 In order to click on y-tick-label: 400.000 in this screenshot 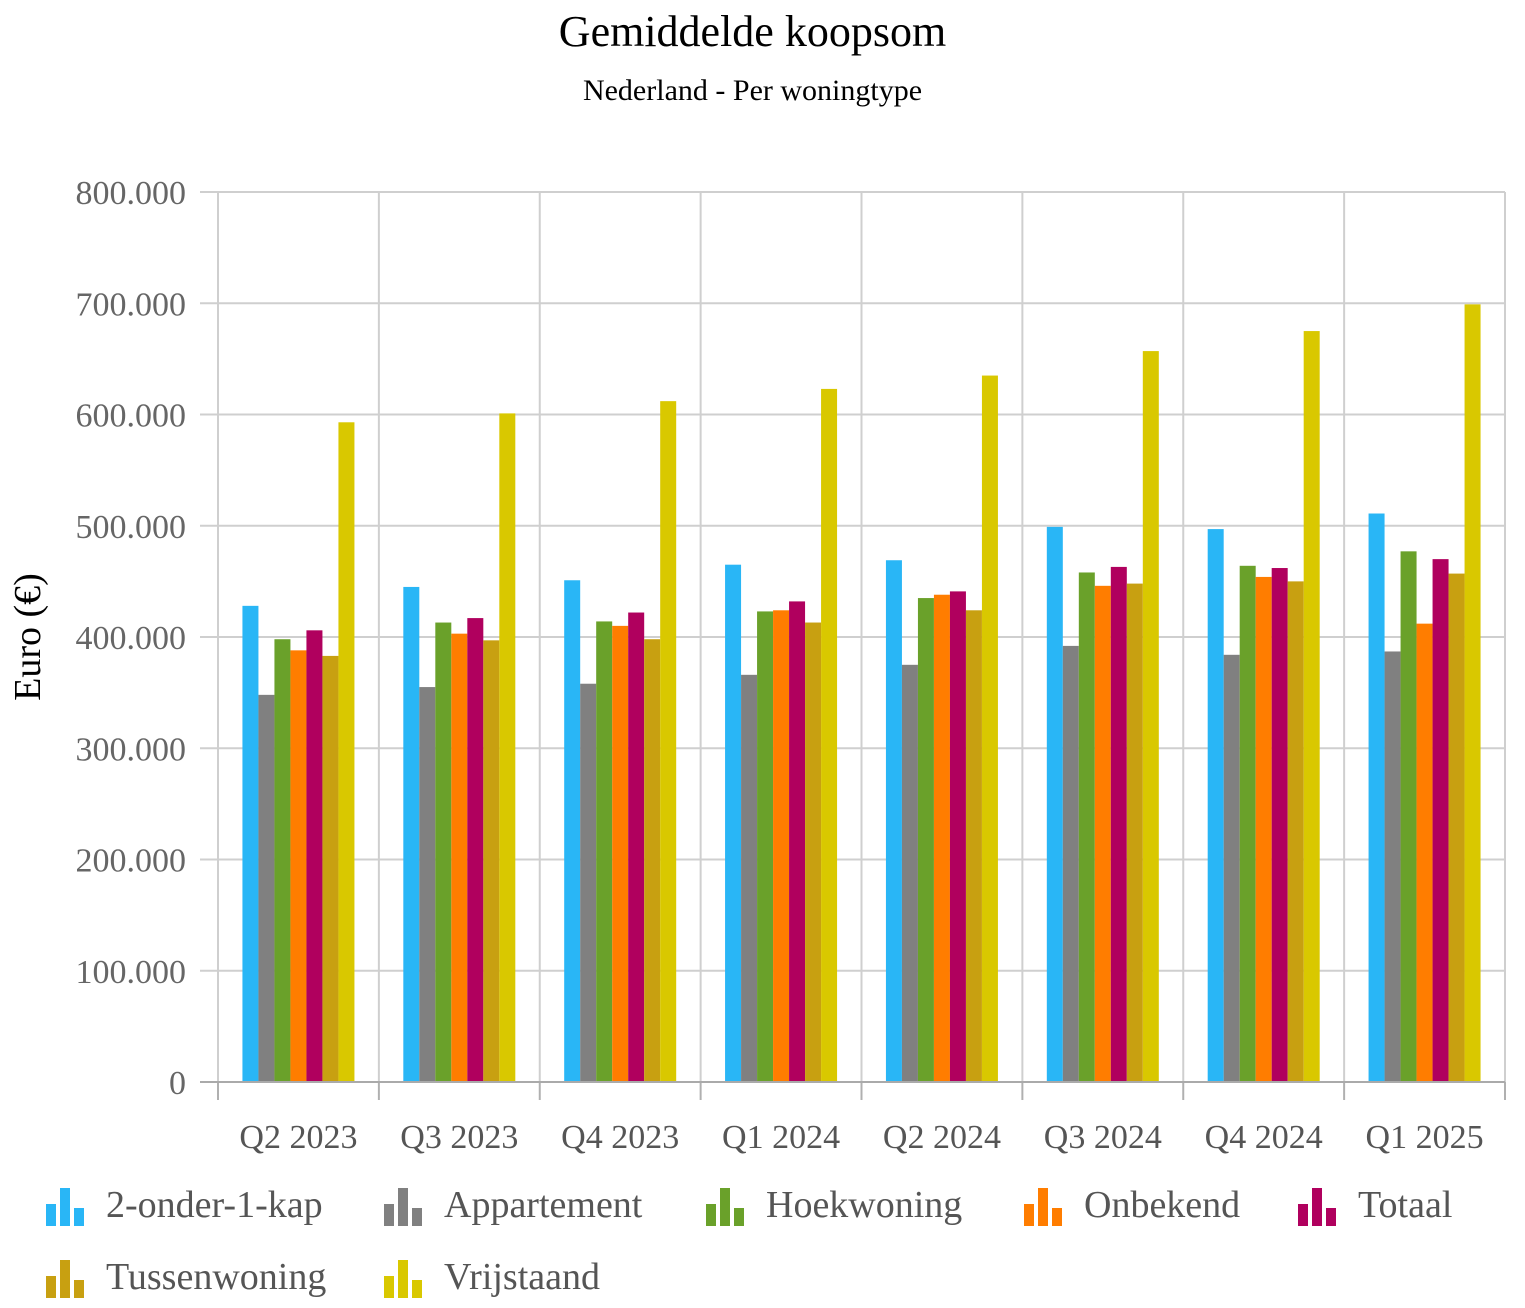, I will do `click(131, 638)`.